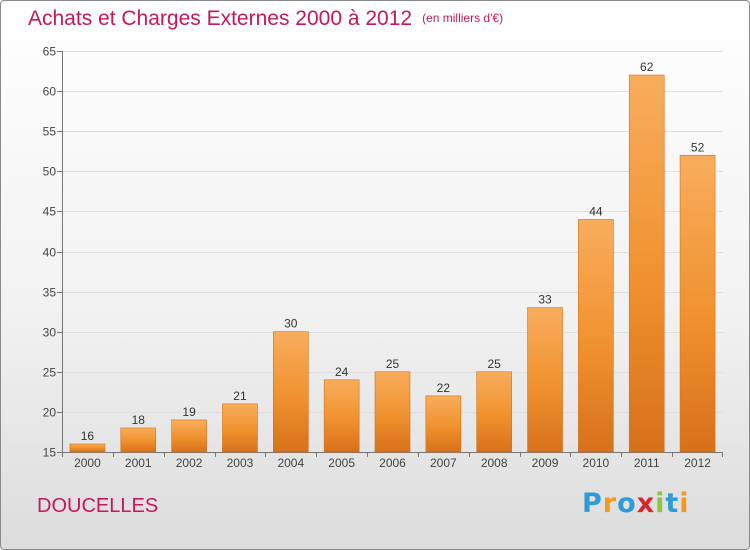  I want to click on x-tick-label-2007: 2007, so click(443, 463).